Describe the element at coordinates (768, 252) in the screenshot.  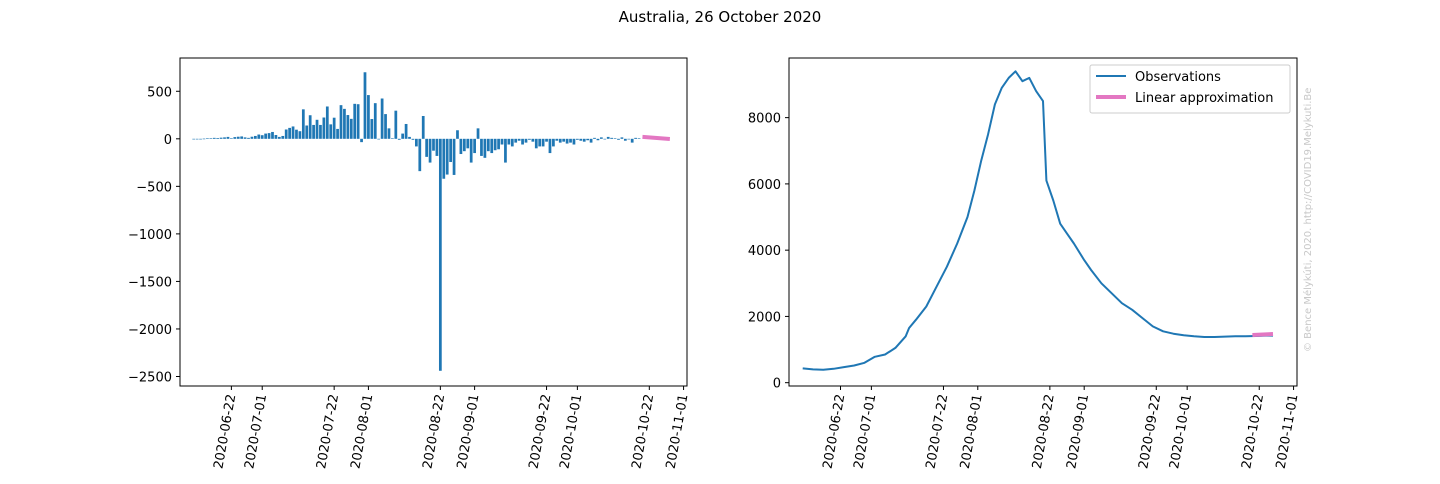
I see `right-y-axis: 0 2000 4000 6000 8000` at that location.